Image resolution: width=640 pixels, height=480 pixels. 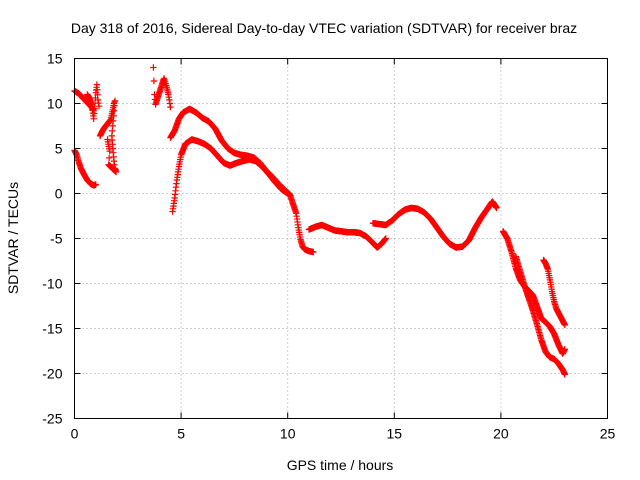 I want to click on series-track-e-late, so click(x=554, y=292).